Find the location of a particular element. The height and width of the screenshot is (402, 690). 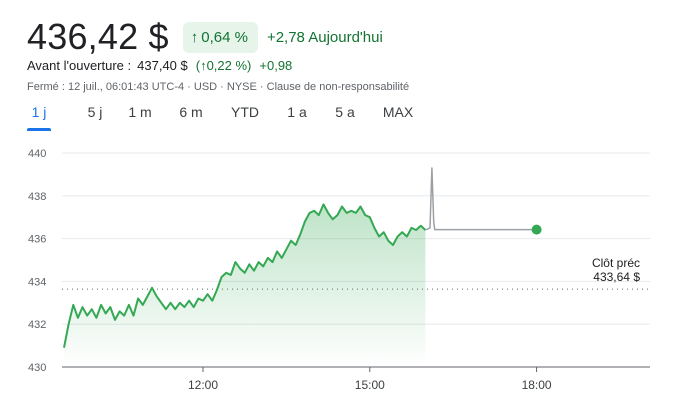

tab-5-days: 5 j is located at coordinates (95, 112).